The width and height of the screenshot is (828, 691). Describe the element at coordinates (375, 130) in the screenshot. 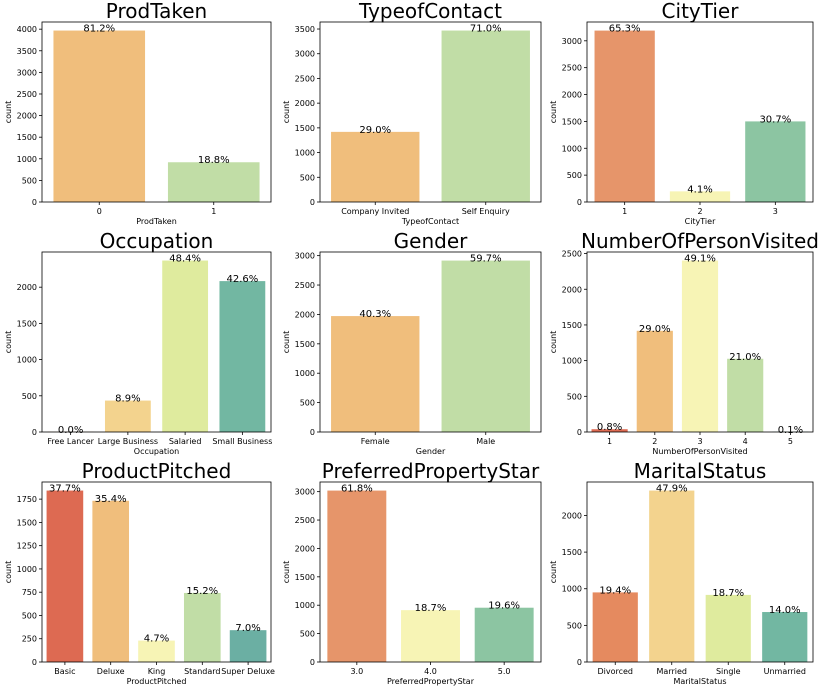

I see `data-label: 29.0%` at that location.